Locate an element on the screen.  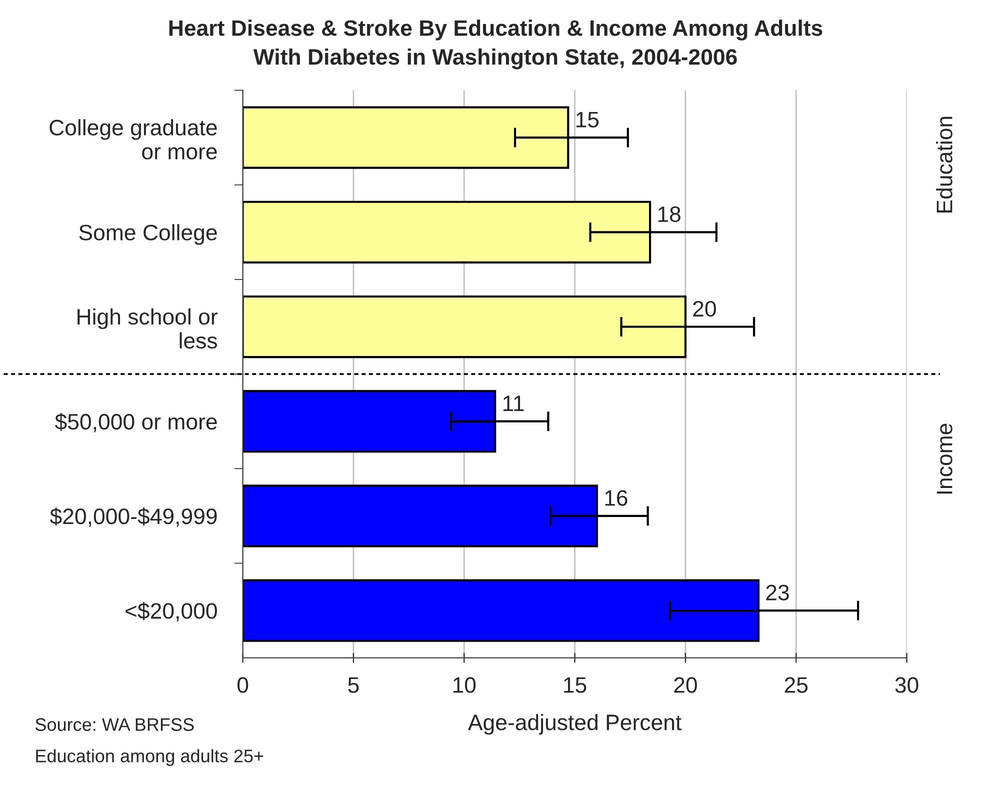
y-tick-label: Some College is located at coordinates (148, 234).